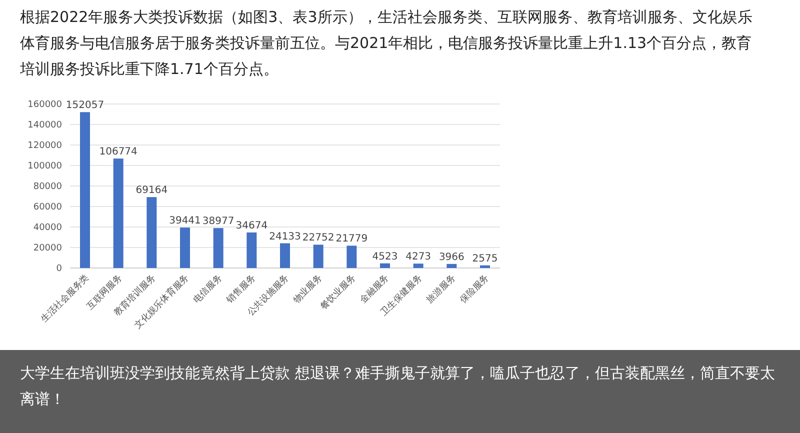  What do you see at coordinates (451, 257) in the screenshot?
I see `data-label: 3966` at bounding box center [451, 257].